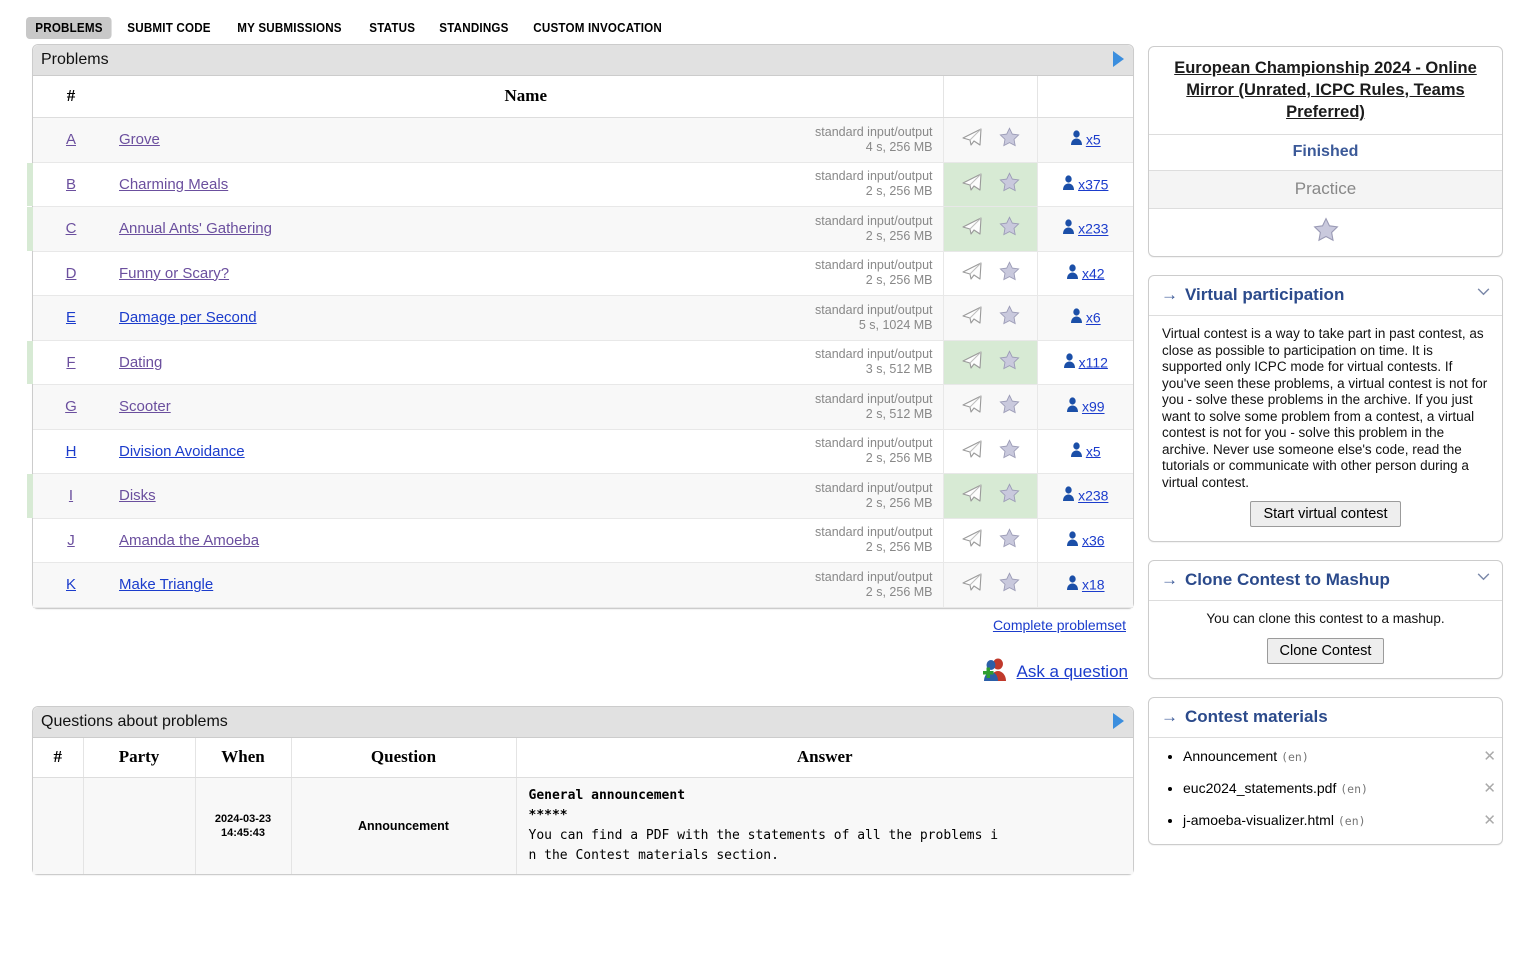 Image resolution: width=1521 pixels, height=963 pixels. I want to click on problem-name-link: Division Avoidance, so click(182, 451).